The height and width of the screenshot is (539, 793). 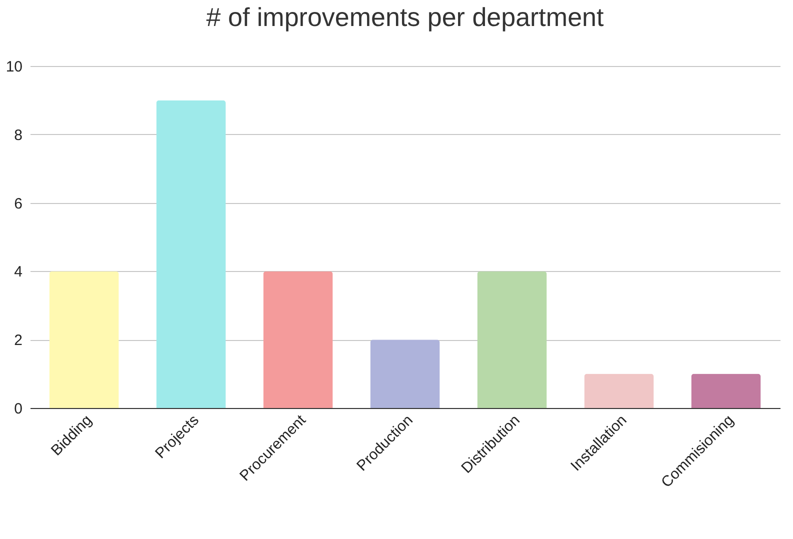 What do you see at coordinates (18, 272) in the screenshot?
I see `y-tick-label: 4` at bounding box center [18, 272].